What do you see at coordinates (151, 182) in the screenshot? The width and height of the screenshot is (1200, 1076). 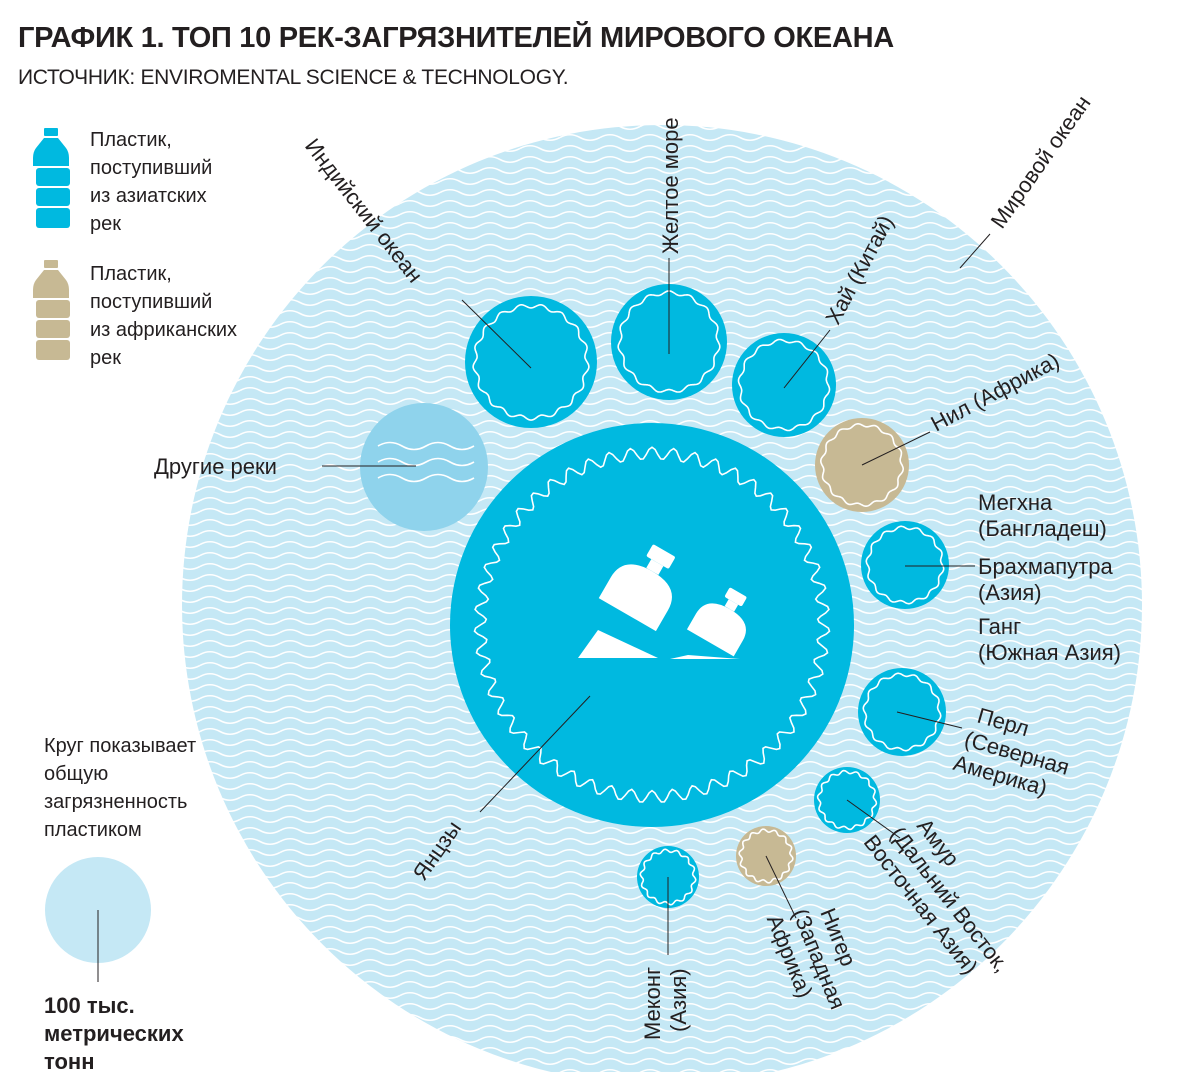 I see `legend-asian-label: Пластик, поступивший из азиатских рек` at bounding box center [151, 182].